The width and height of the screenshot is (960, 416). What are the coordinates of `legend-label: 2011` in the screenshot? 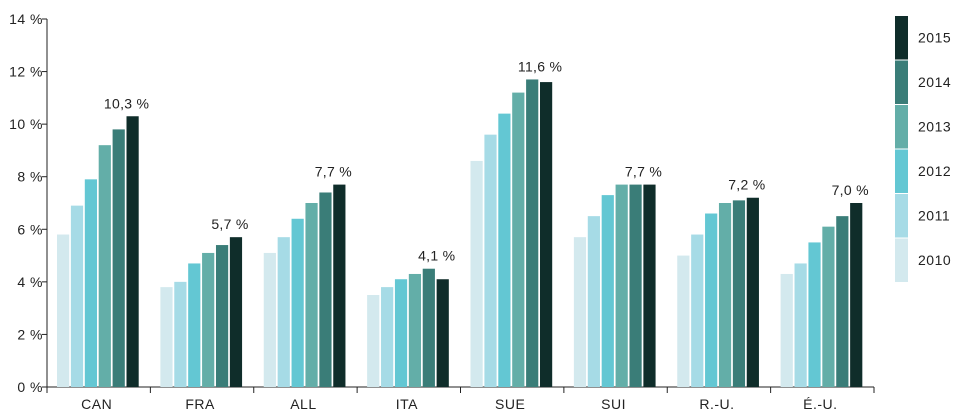 It's located at (934, 215).